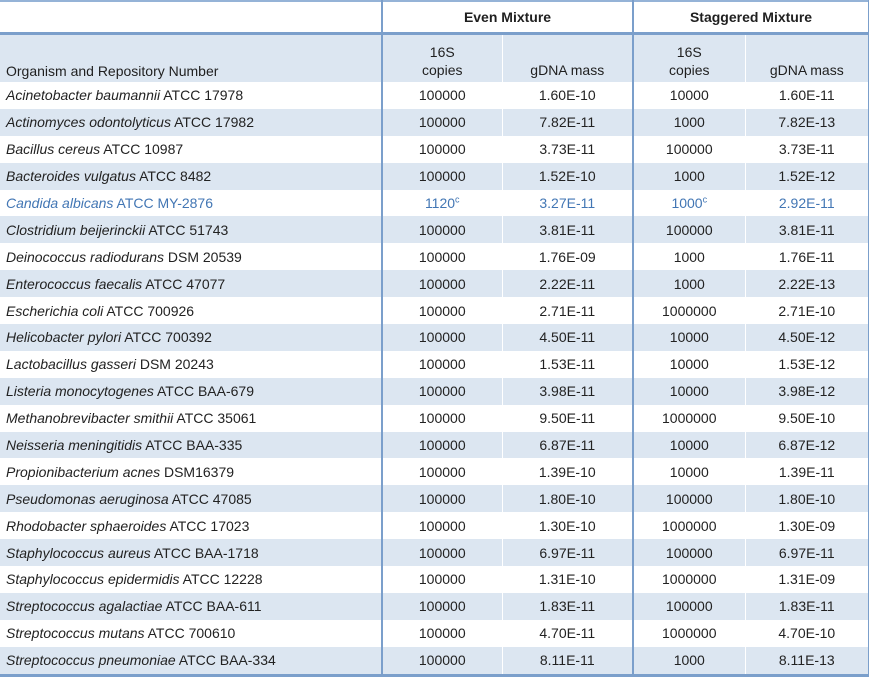 This screenshot has width=869, height=677. Describe the element at coordinates (60, 203) in the screenshot. I see `organism-name: Candida albicans` at that location.